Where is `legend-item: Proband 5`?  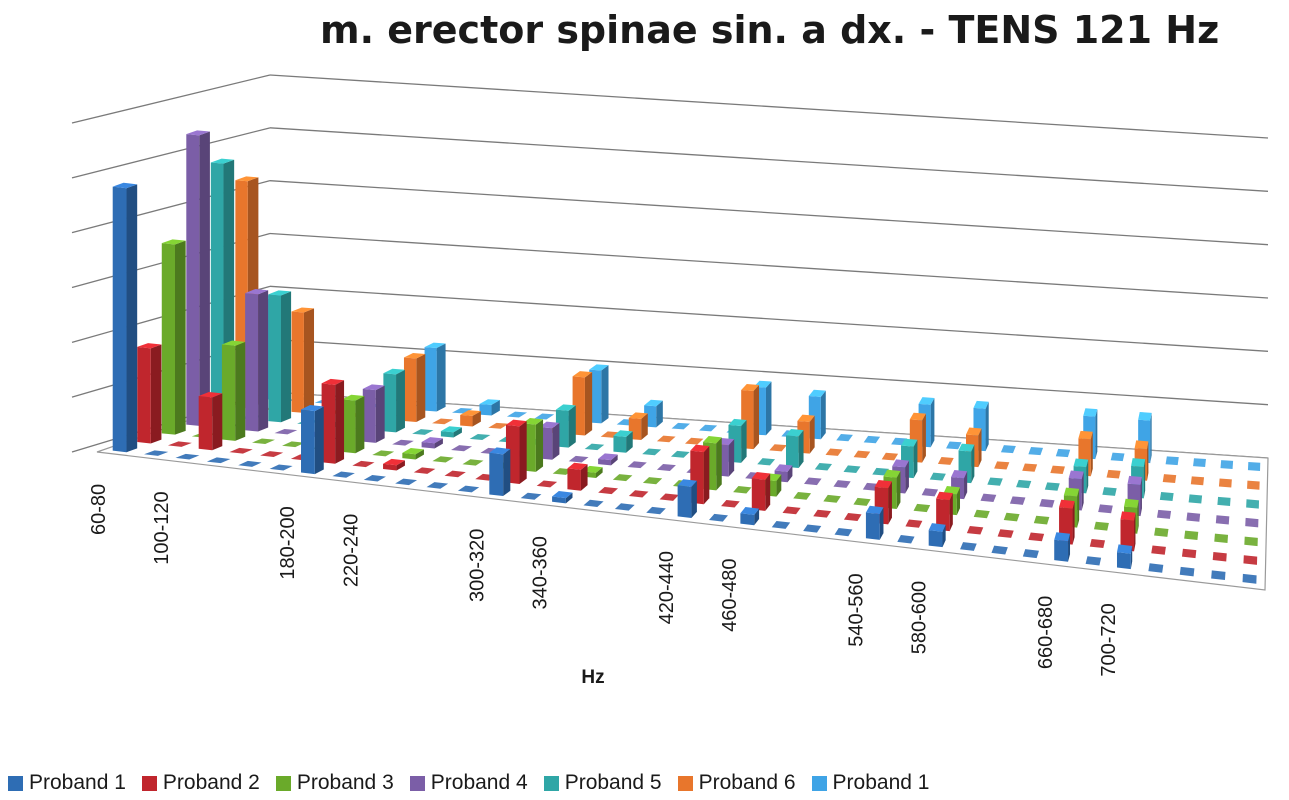 legend-item: Proband 5 is located at coordinates (602, 783).